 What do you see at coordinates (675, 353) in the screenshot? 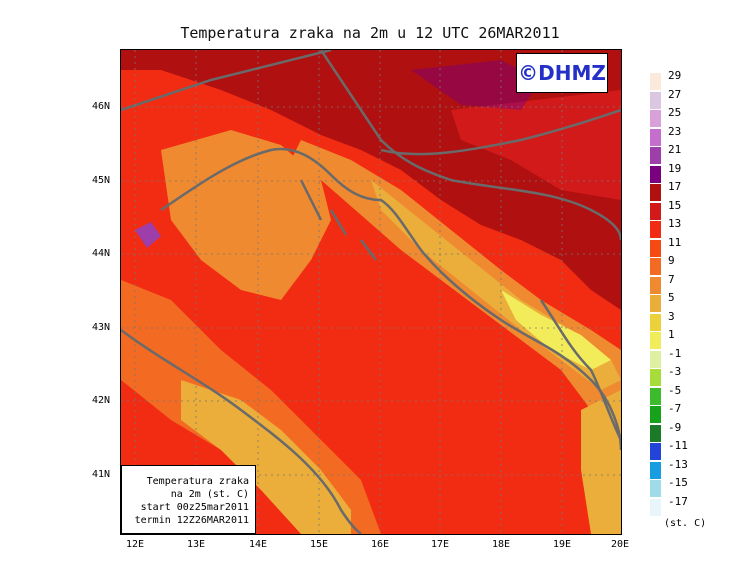
I see `legend-label: -1` at bounding box center [675, 353].